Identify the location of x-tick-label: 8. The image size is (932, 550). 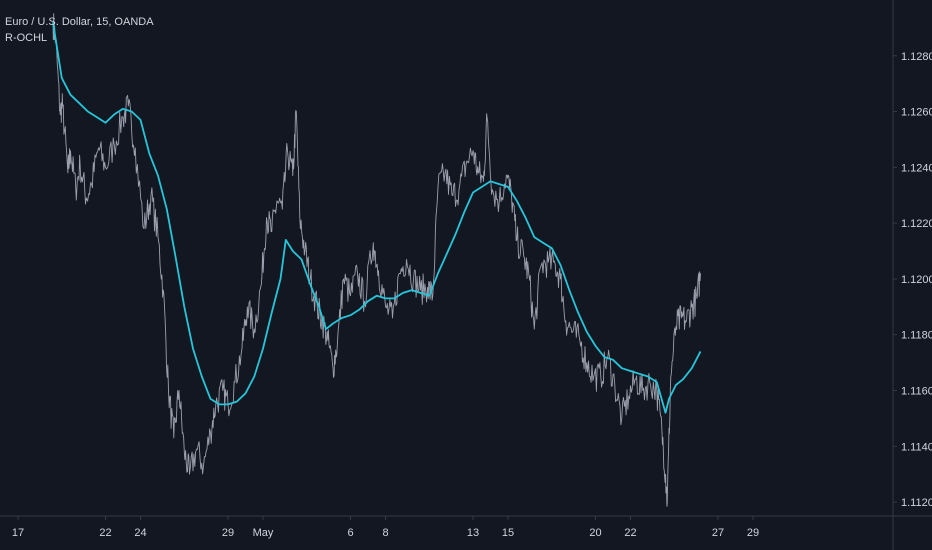
(385, 533).